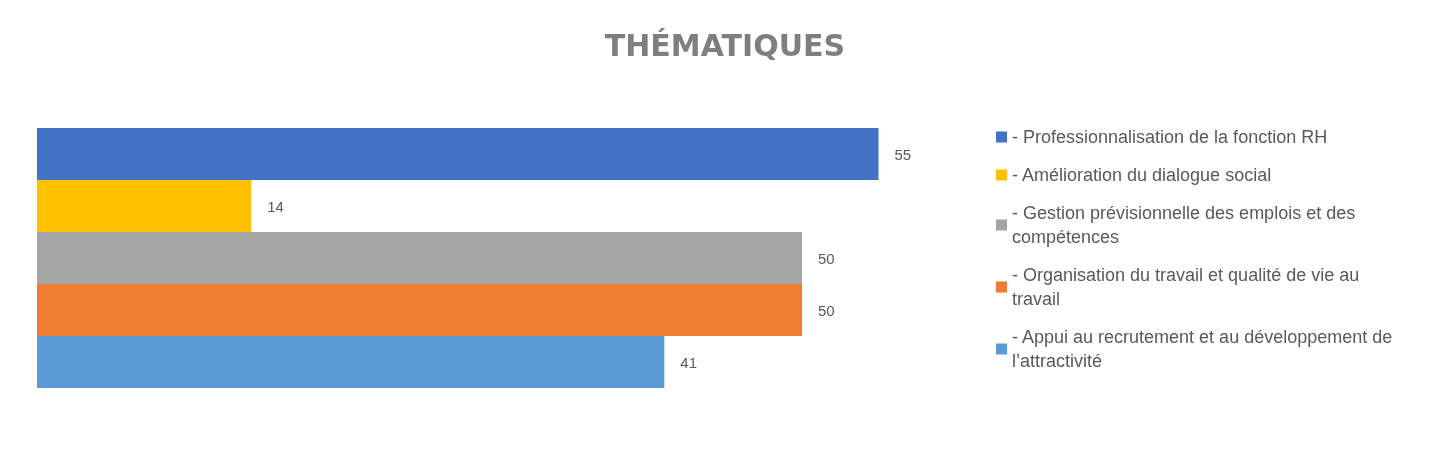 This screenshot has height=461, width=1437. Describe the element at coordinates (903, 154) in the screenshot. I see `data-label: 55` at that location.